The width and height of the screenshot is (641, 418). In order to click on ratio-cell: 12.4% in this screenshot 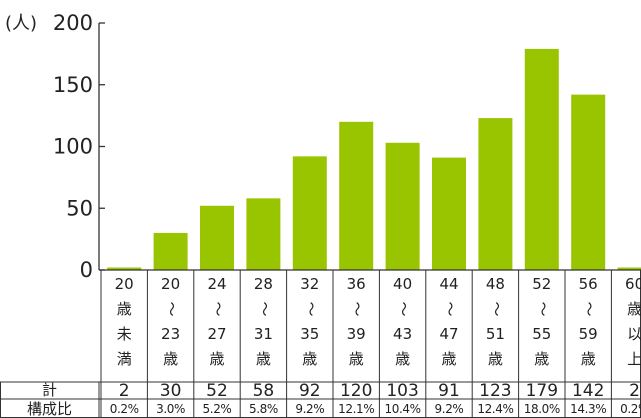, I will do `click(495, 409)`.